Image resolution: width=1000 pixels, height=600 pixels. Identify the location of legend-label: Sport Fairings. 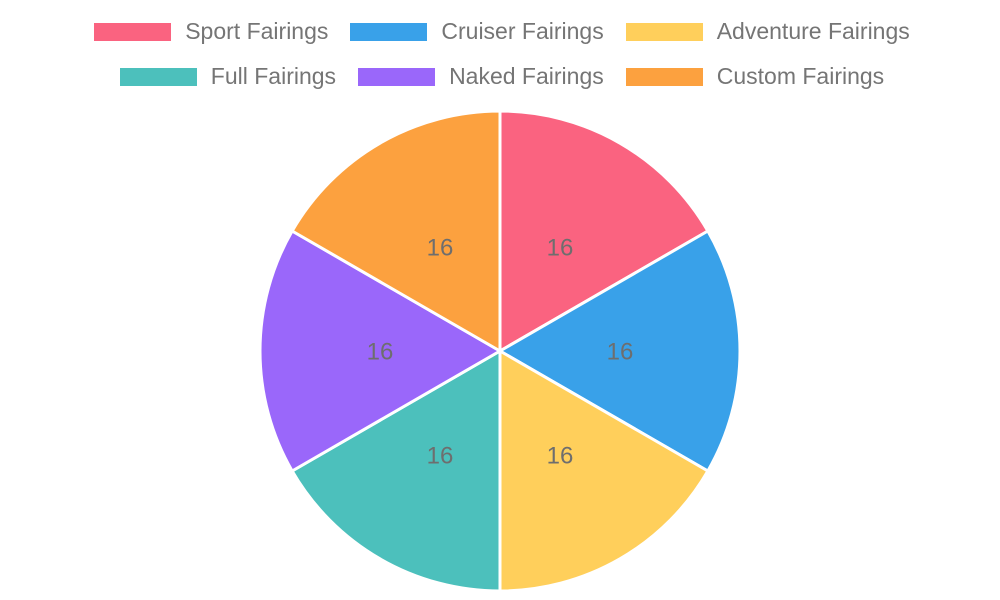
(257, 31).